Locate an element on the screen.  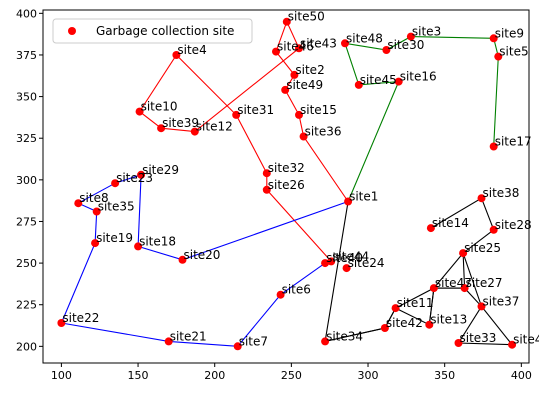
label-site26: site26 is located at coordinates (286, 185).